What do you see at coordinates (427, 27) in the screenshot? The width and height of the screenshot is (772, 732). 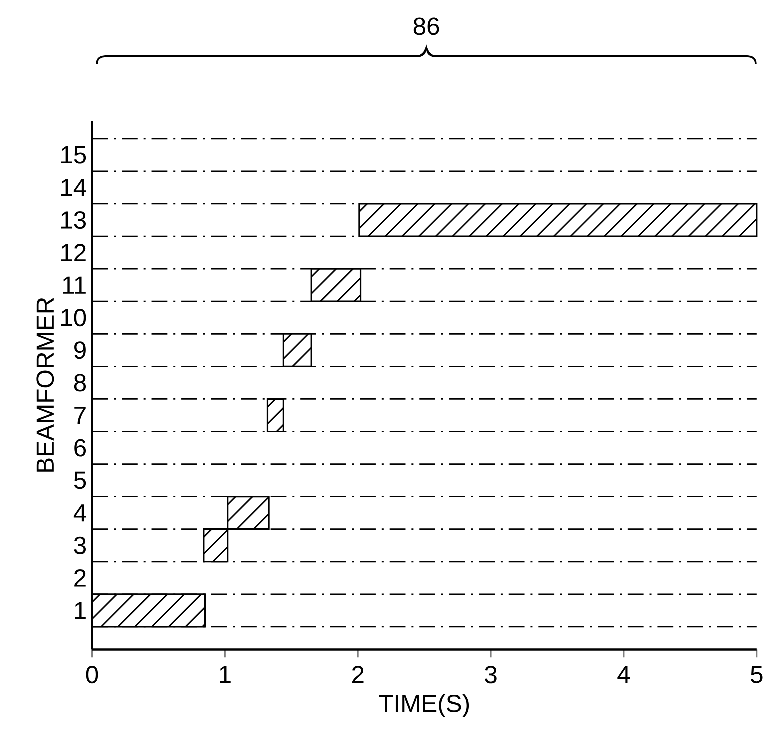 I see `text: 86` at bounding box center [427, 27].